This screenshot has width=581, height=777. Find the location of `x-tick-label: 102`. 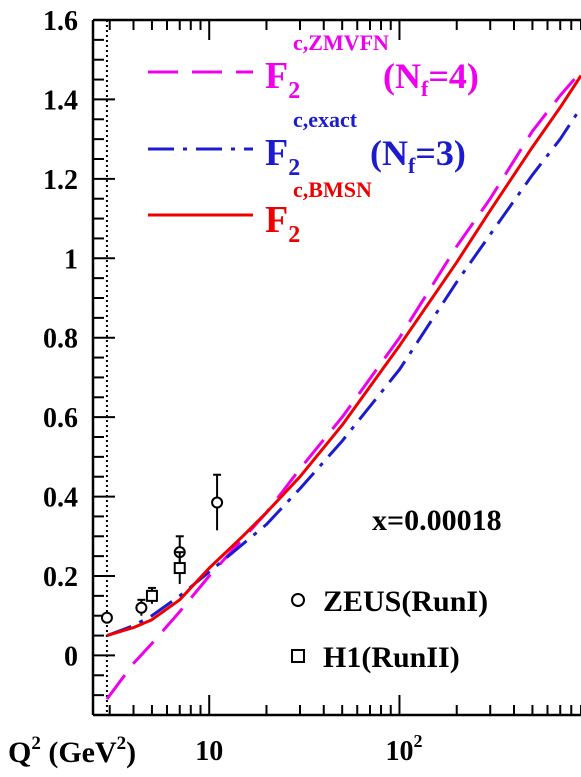

x-tick-label: 102 is located at coordinates (403, 749).